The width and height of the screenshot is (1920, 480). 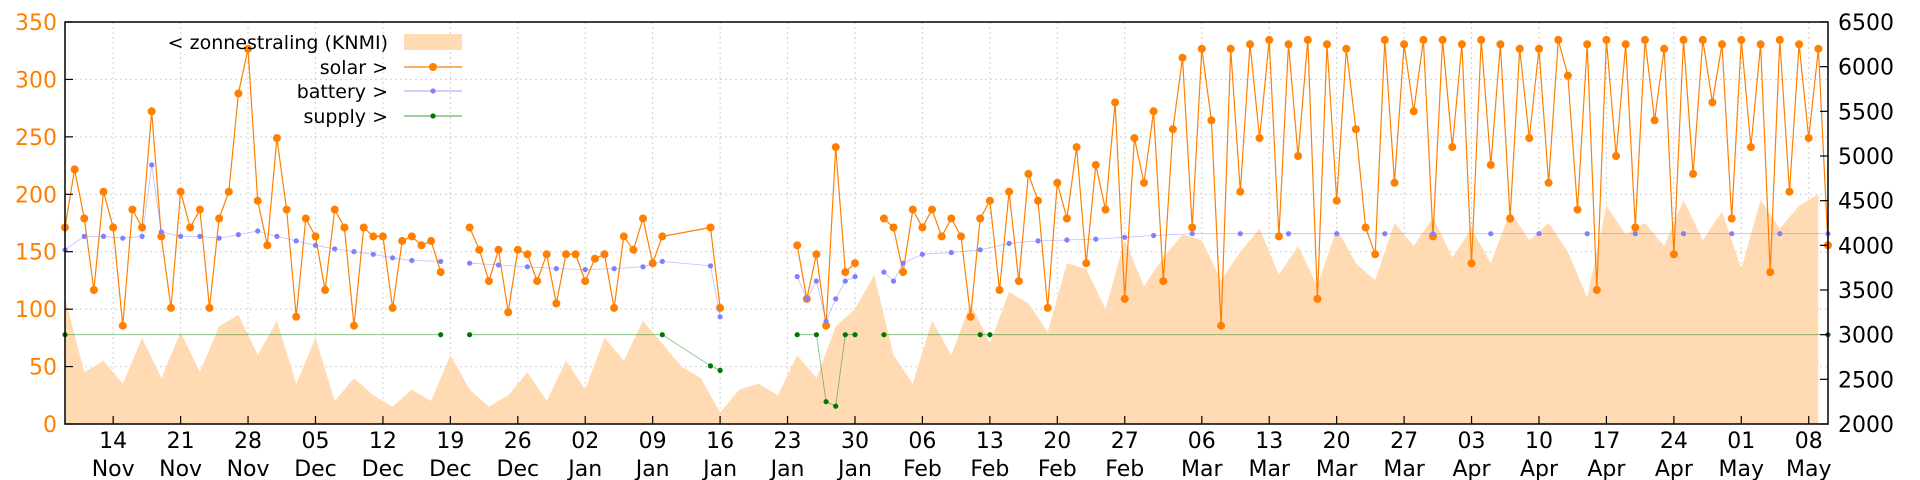 I want to click on legend-swatch, so click(x=433, y=42).